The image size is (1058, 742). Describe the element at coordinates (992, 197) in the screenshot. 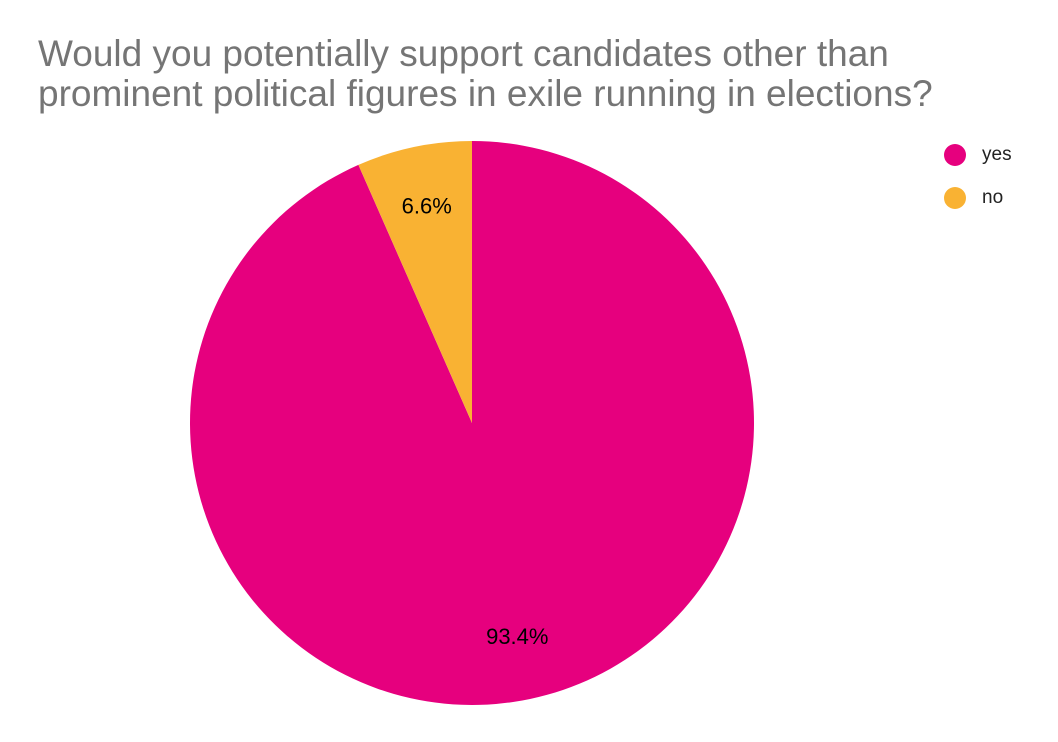

I see `legend-label: no` at that location.